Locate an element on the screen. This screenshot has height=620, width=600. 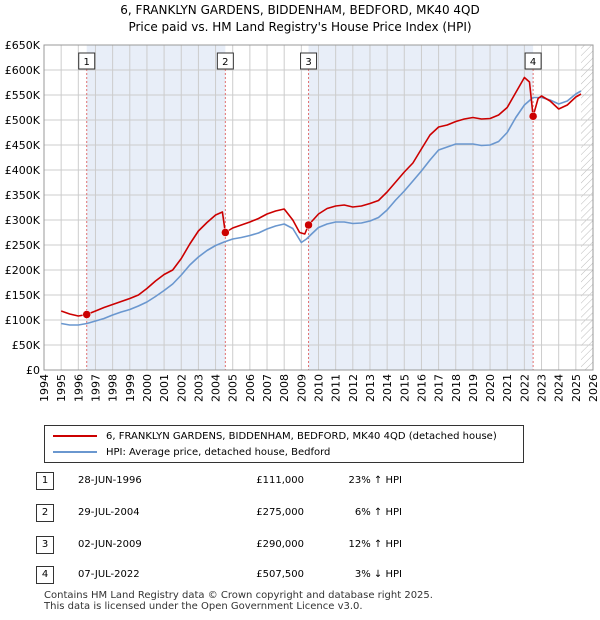
sale-hpi-diff: 3% ↓ HPI is located at coordinates (378, 574).